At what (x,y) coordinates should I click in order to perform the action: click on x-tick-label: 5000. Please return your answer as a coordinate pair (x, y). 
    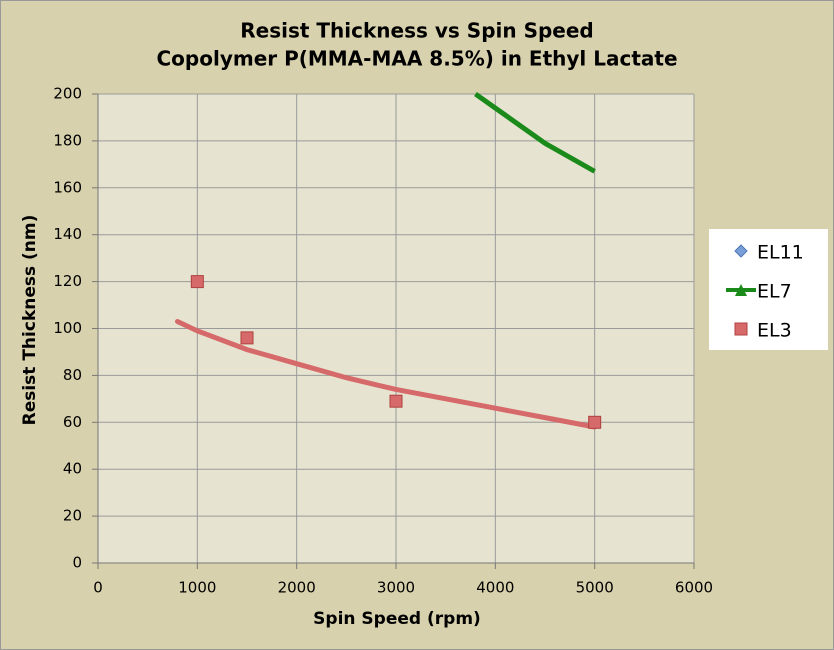
    Looking at the image, I should click on (595, 588).